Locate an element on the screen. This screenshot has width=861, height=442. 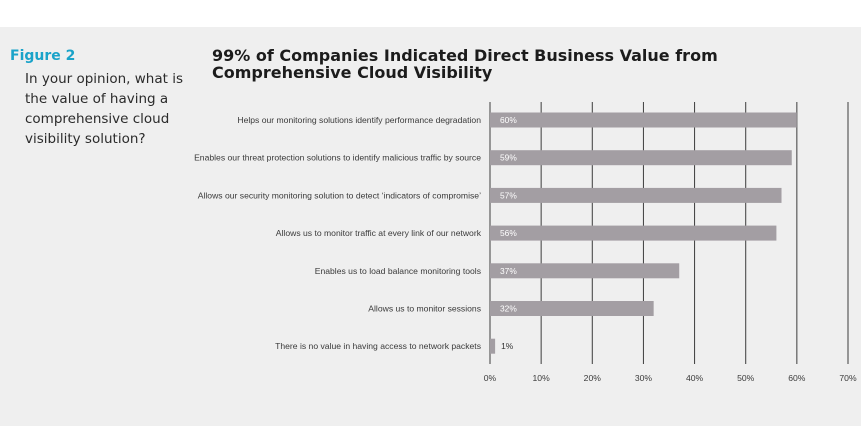
x-tick-label: 40% is located at coordinates (695, 378).